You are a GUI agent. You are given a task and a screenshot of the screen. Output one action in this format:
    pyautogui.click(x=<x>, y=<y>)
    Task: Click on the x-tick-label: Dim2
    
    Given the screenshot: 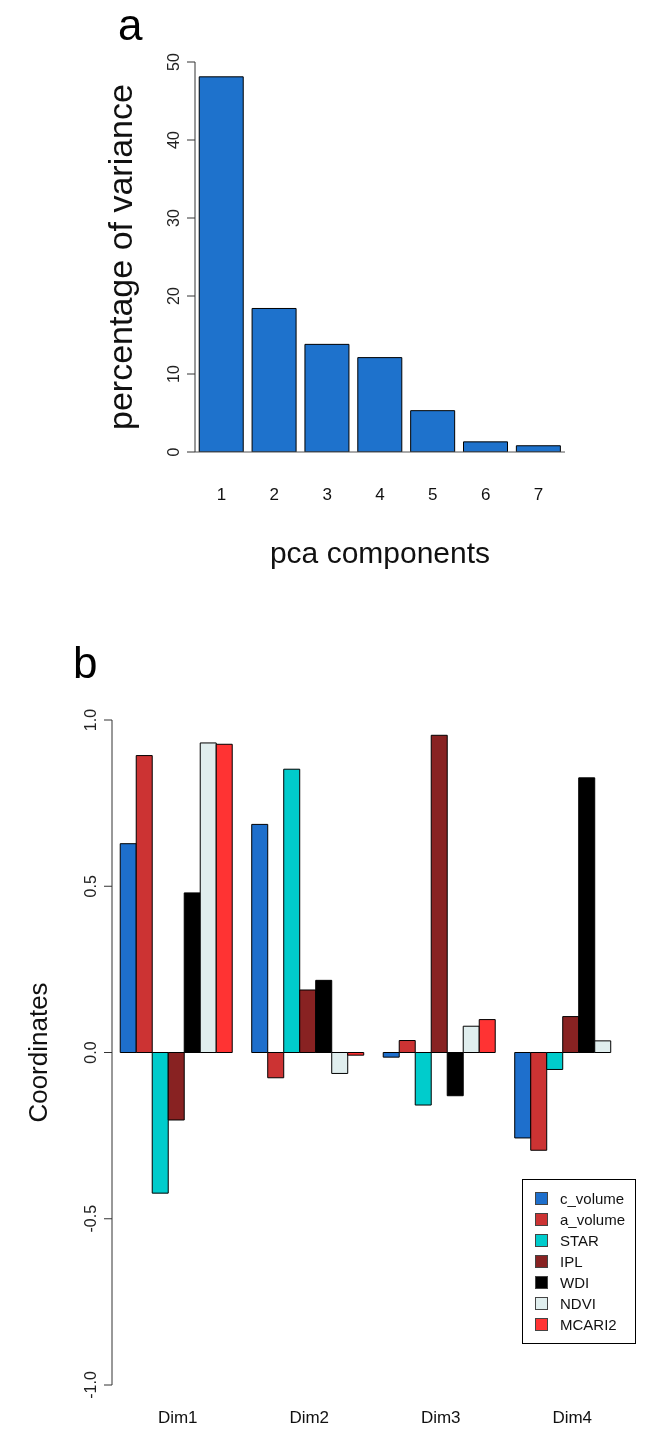 What is the action you would take?
    pyautogui.click(x=309, y=1418)
    